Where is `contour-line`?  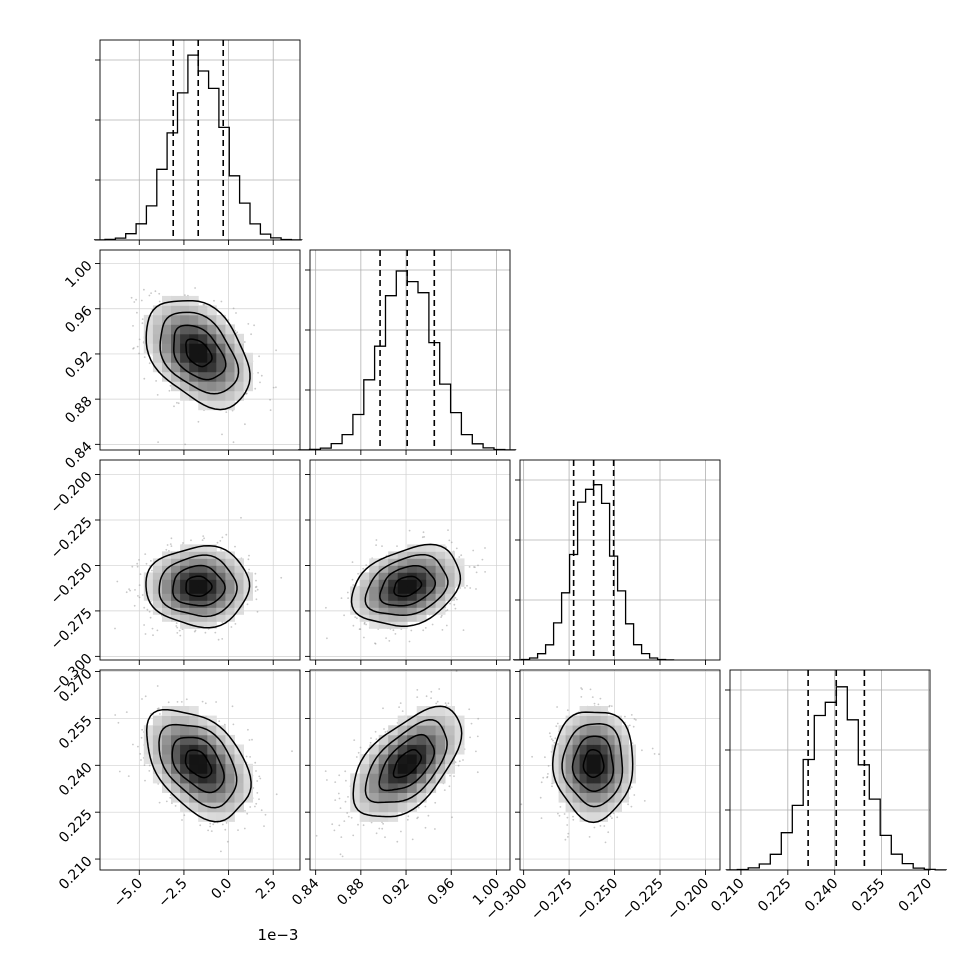
contour-line is located at coordinates (408, 585).